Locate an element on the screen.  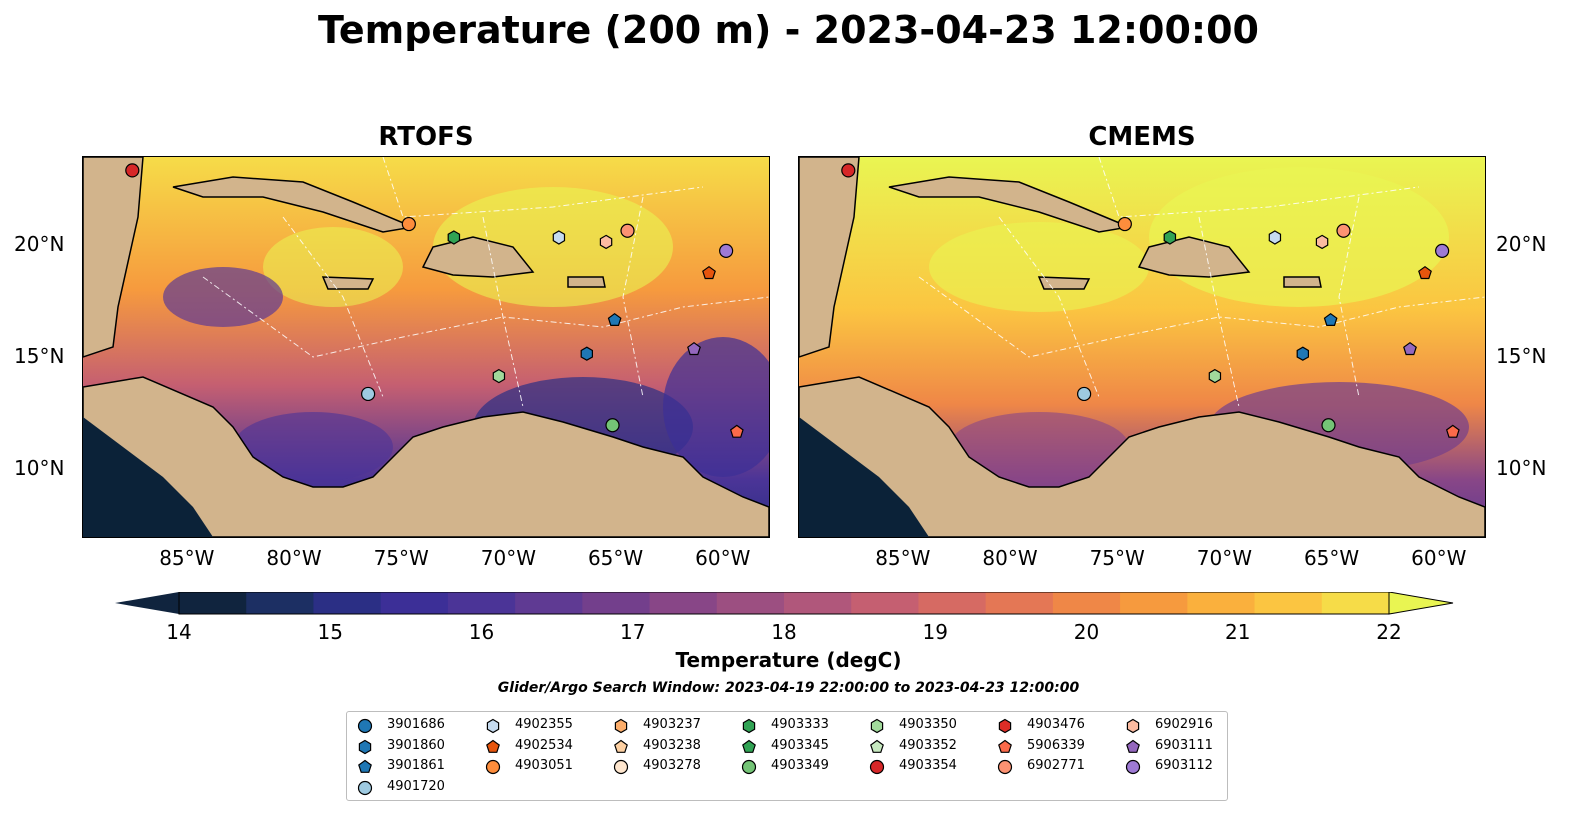
eez-boundaries is located at coordinates (485, 282).